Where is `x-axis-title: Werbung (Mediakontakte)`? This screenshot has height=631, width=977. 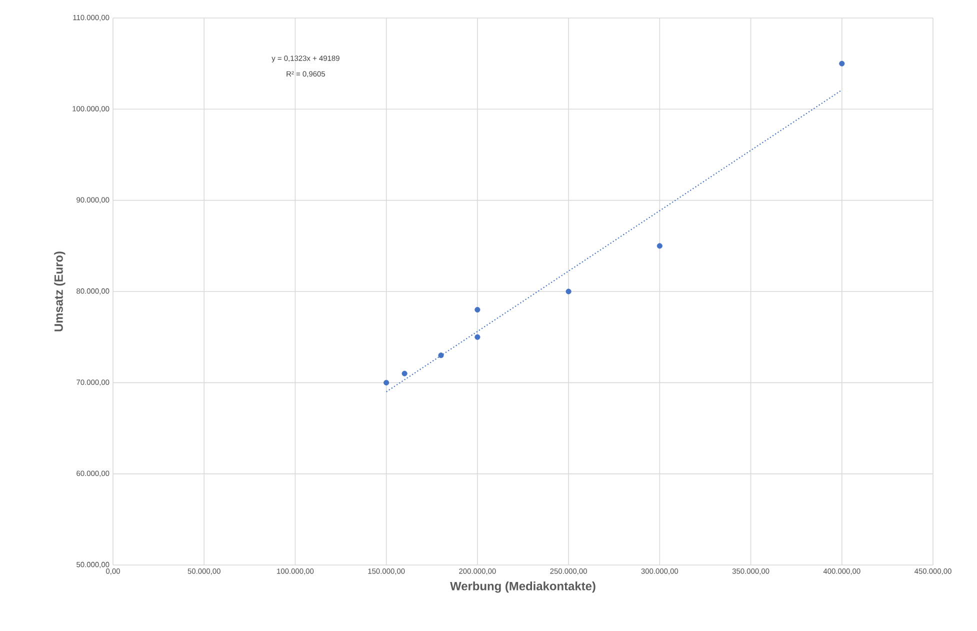
x-axis-title: Werbung (Mediakontakte) is located at coordinates (523, 587).